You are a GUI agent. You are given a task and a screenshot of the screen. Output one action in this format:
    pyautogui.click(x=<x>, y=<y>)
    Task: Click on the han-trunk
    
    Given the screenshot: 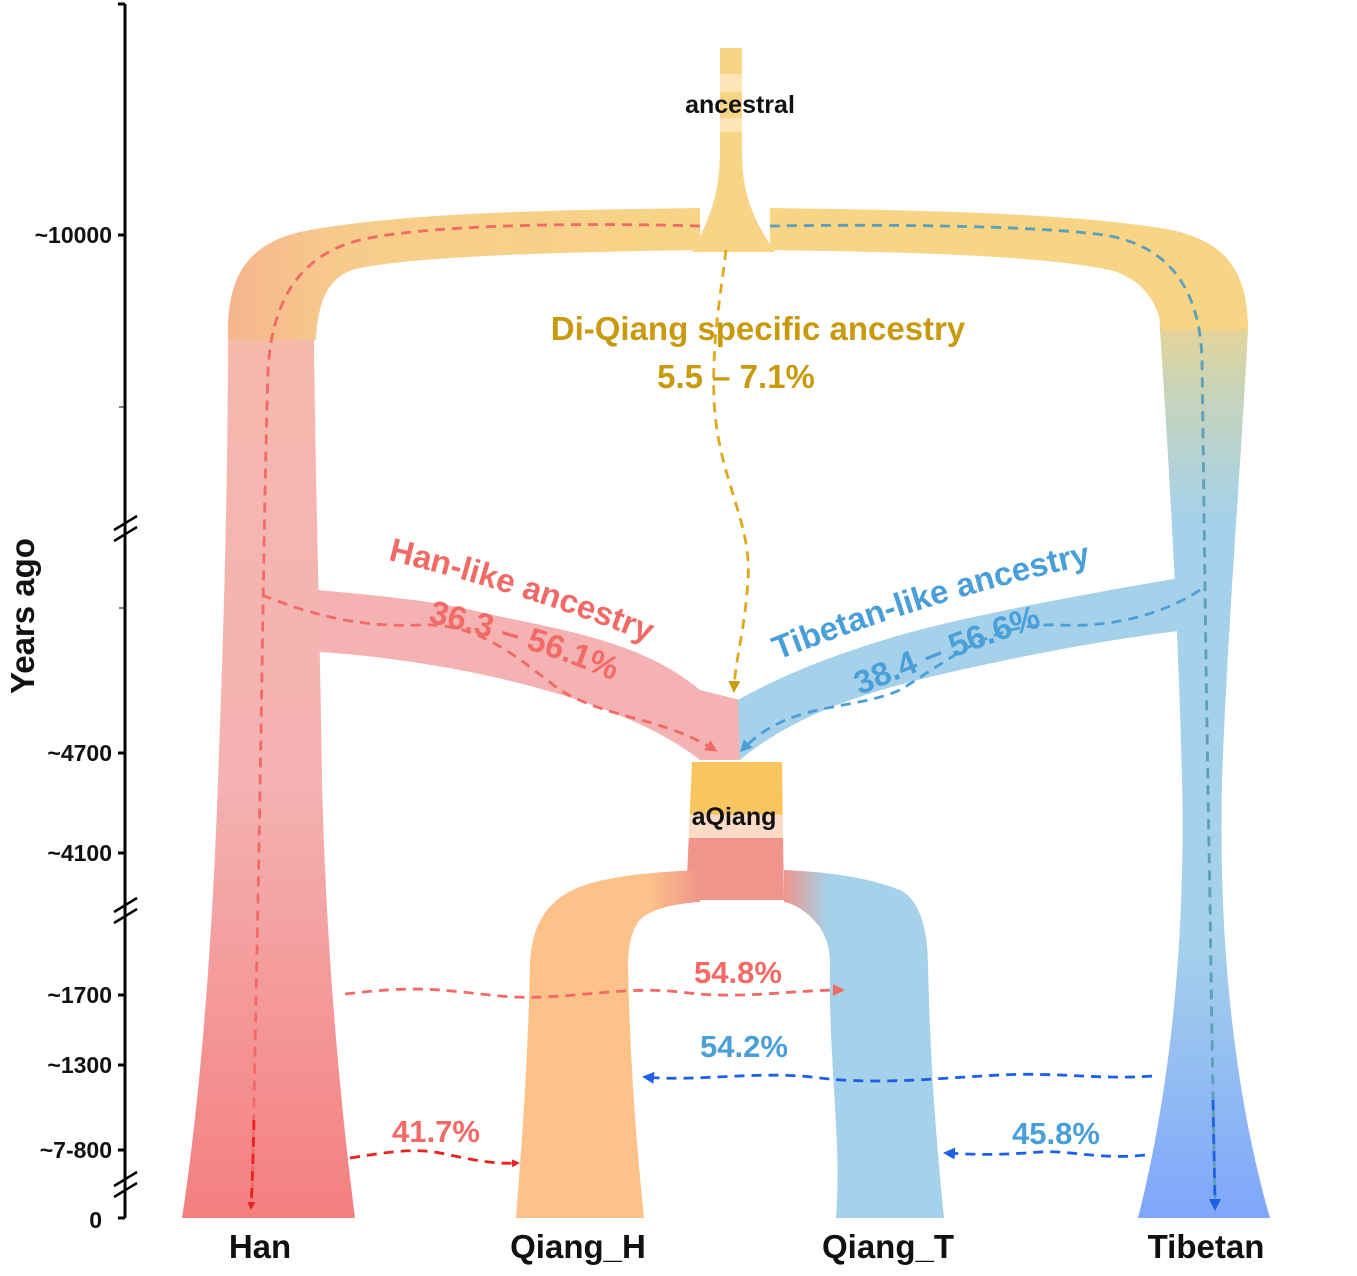 What is the action you would take?
    pyautogui.click(x=268, y=736)
    